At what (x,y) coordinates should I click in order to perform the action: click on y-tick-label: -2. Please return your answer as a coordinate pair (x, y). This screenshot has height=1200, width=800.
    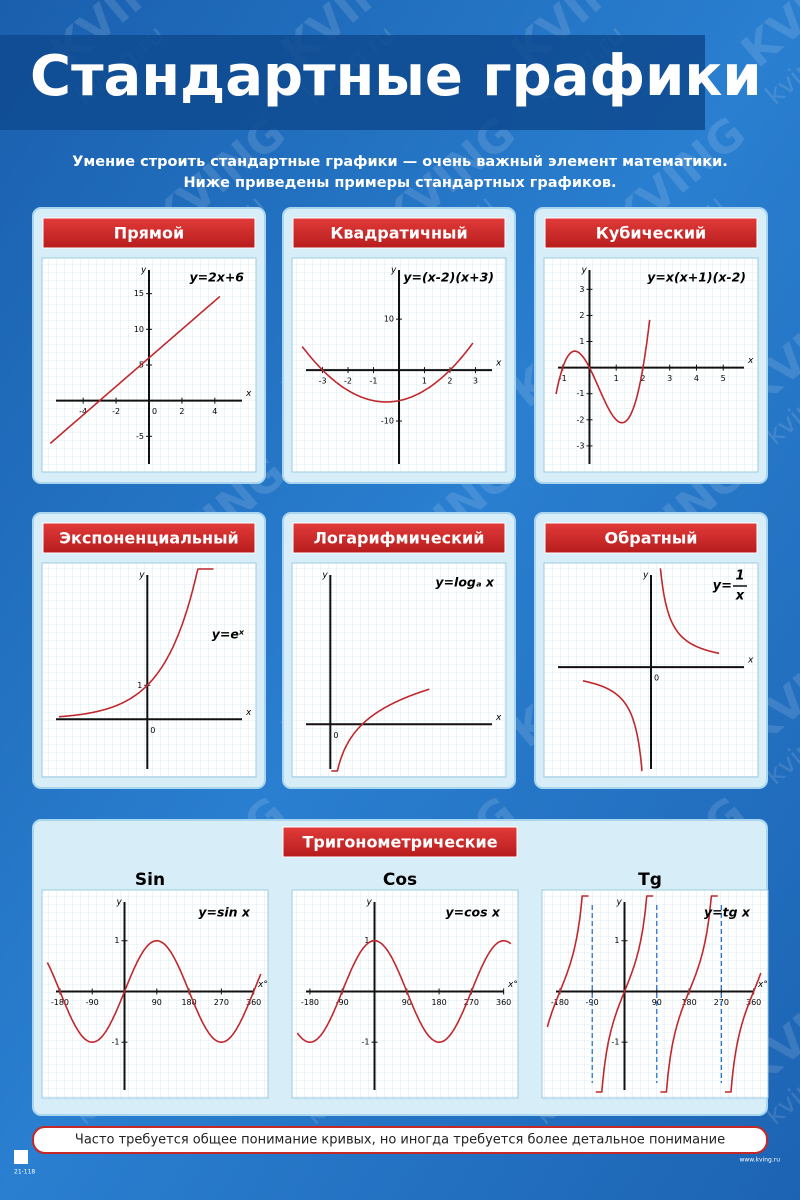
    Looking at the image, I should click on (580, 419).